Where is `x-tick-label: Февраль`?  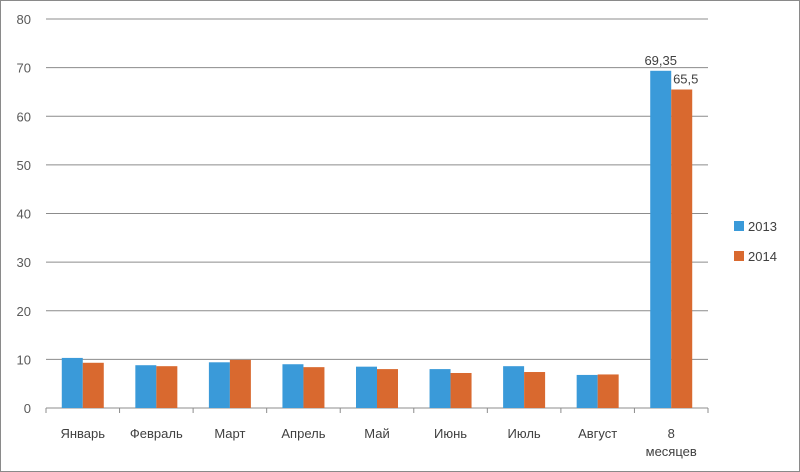
x-tick-label: Февраль is located at coordinates (156, 433).